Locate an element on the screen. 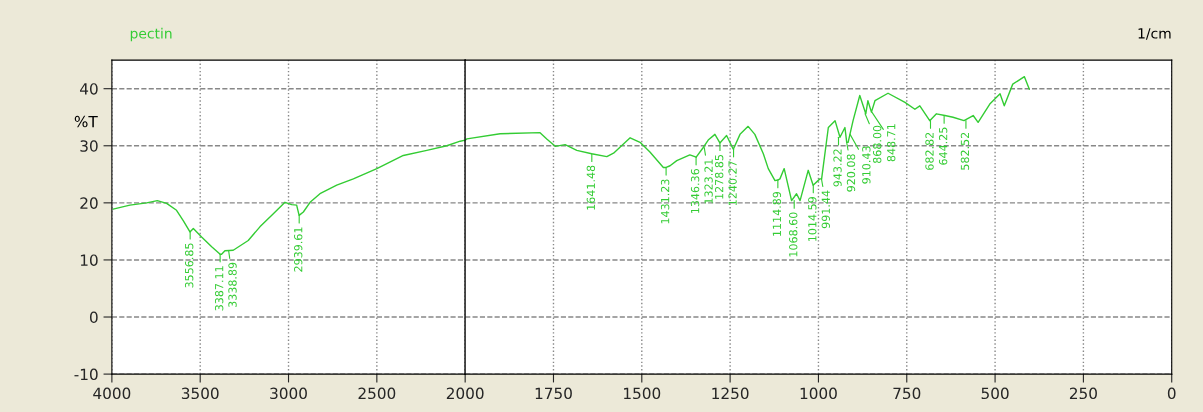 Image resolution: width=1203 pixels, height=412 pixels. annotation: 582.52 is located at coordinates (965, 151).